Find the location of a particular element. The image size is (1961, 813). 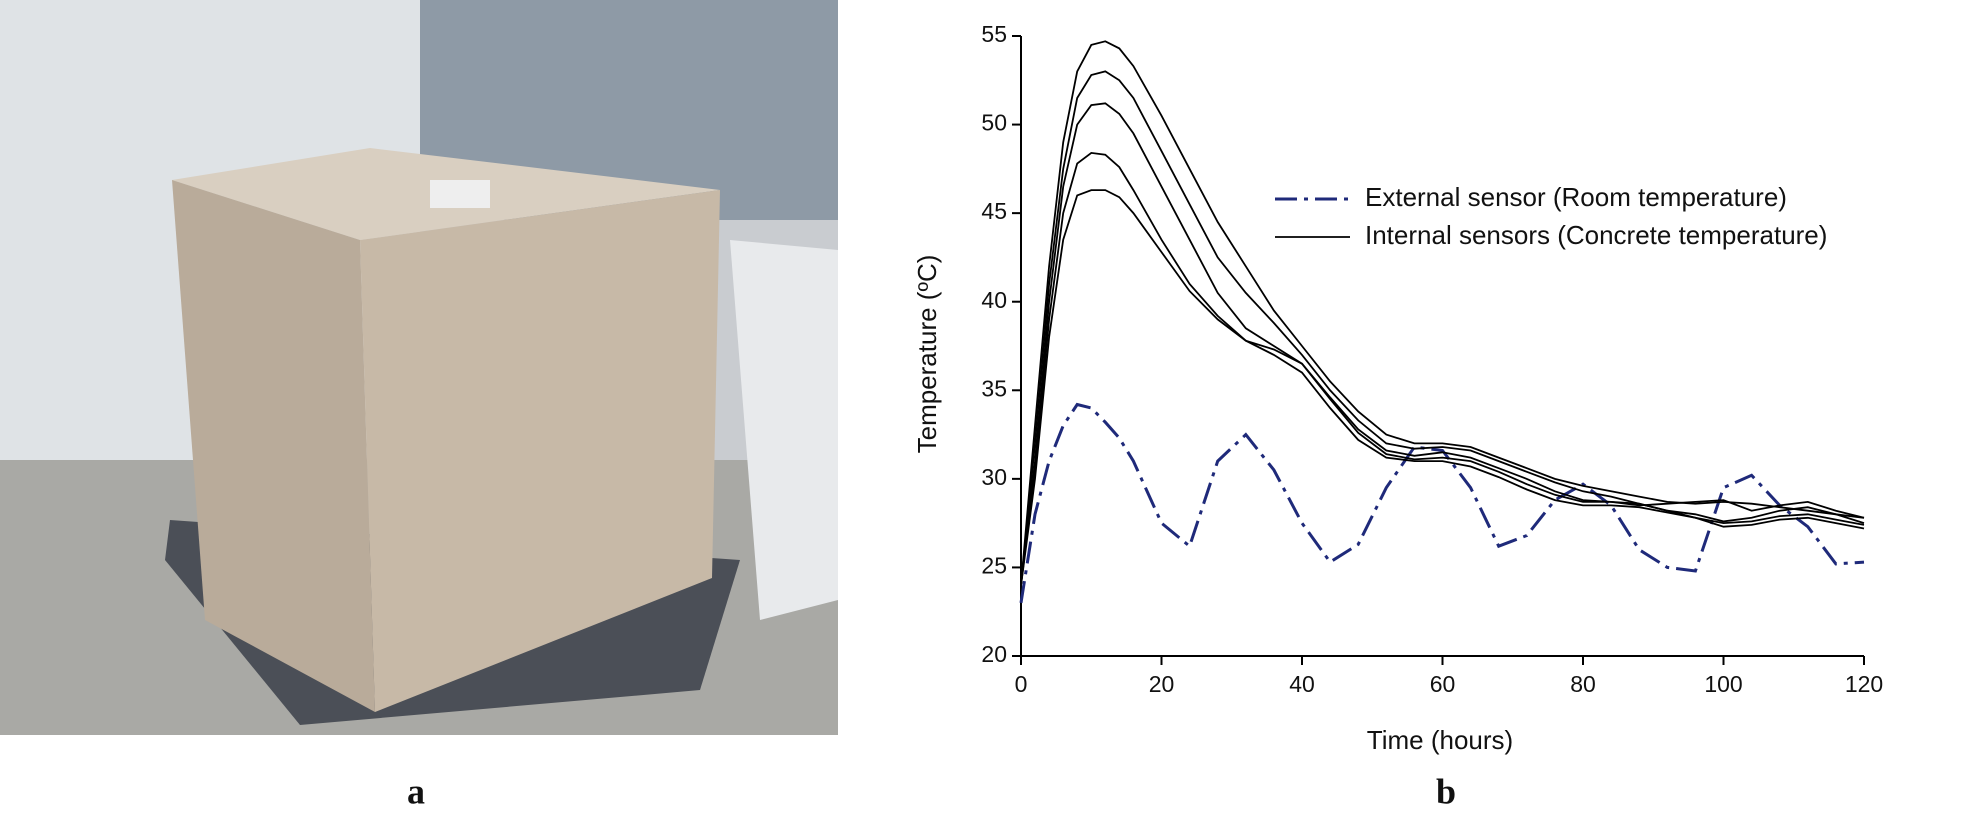

panel-label: a is located at coordinates (416, 791).